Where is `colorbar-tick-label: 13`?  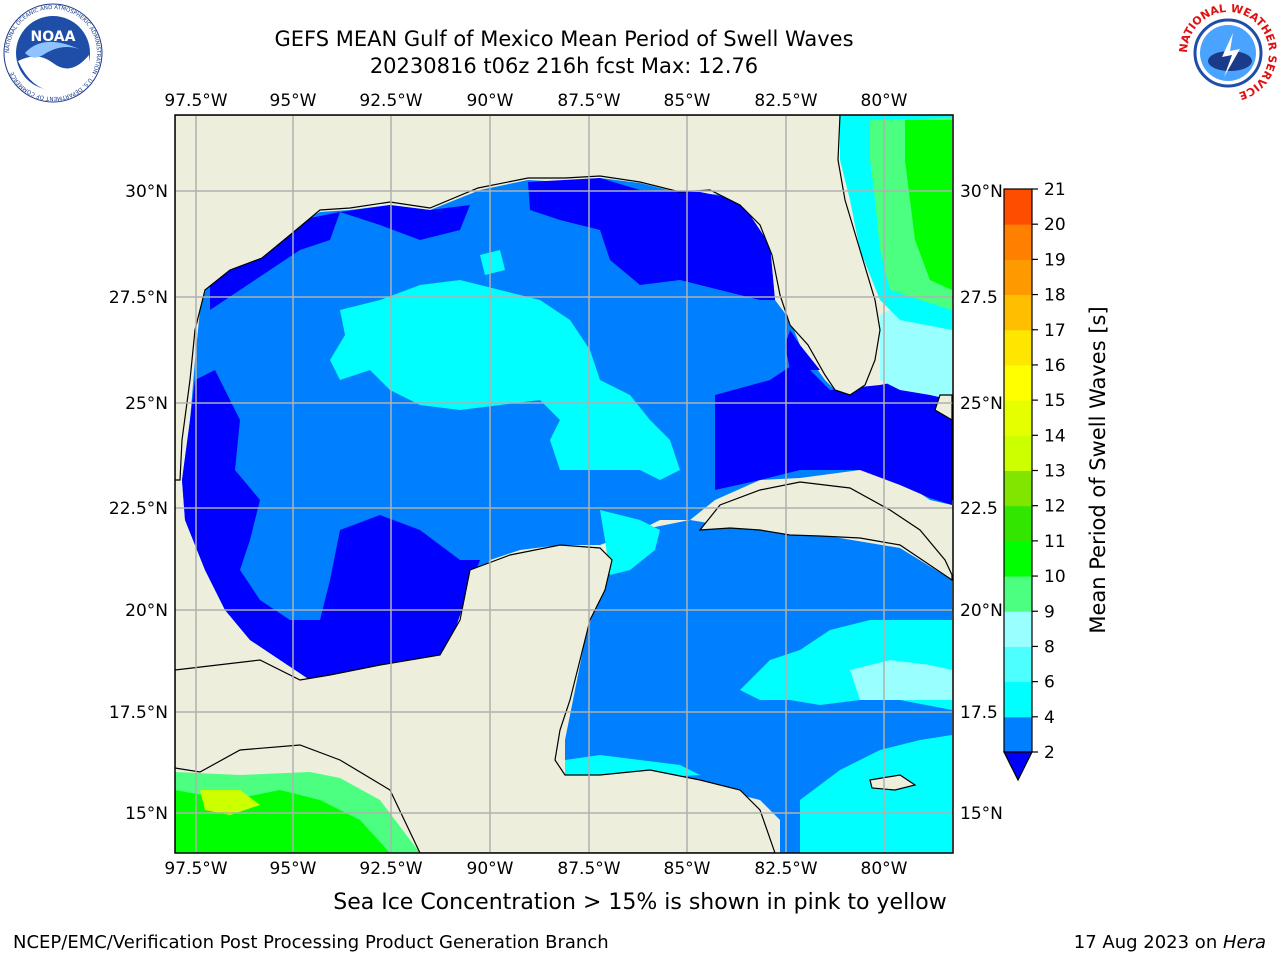
colorbar-tick-label: 13 is located at coordinates (1055, 472).